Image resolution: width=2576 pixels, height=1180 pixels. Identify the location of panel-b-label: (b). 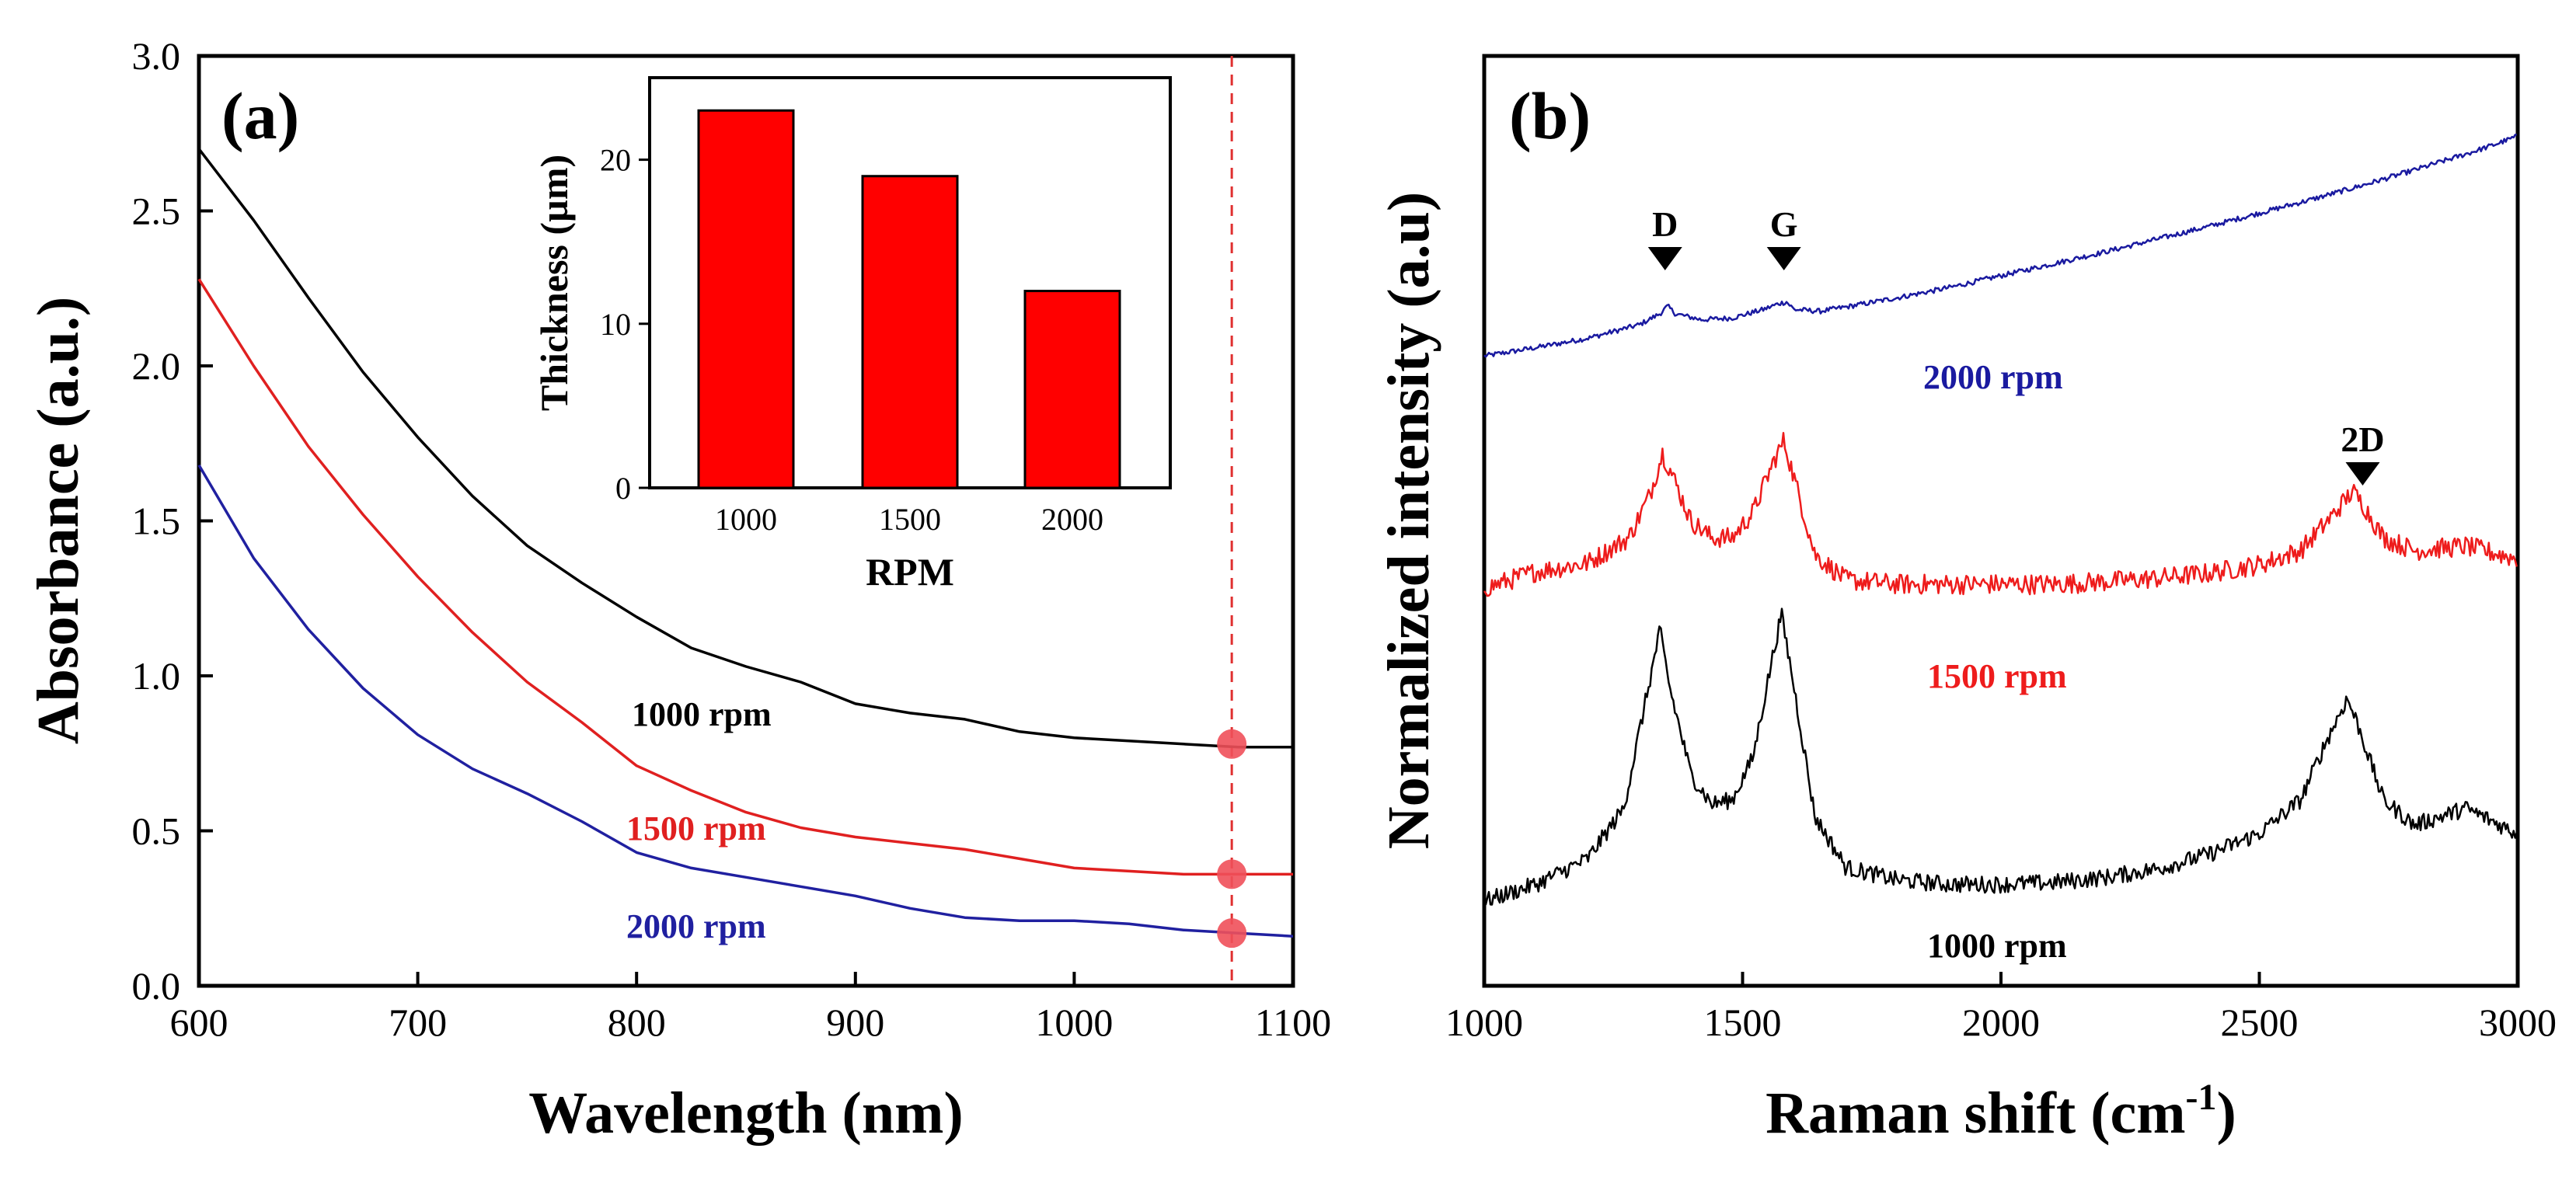
(1550, 115).